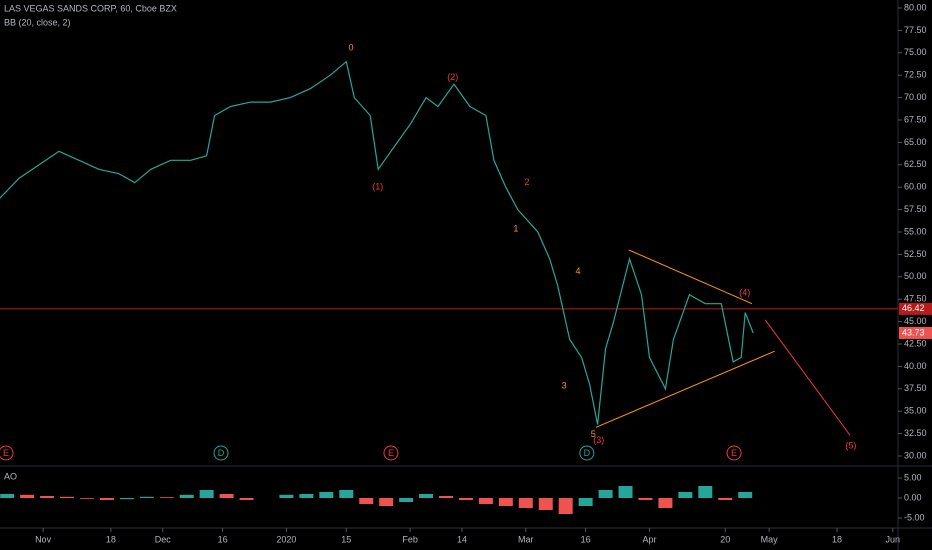 The image size is (932, 550). What do you see at coordinates (915, 52) in the screenshot?
I see `y-tick-label: 75.00` at bounding box center [915, 52].